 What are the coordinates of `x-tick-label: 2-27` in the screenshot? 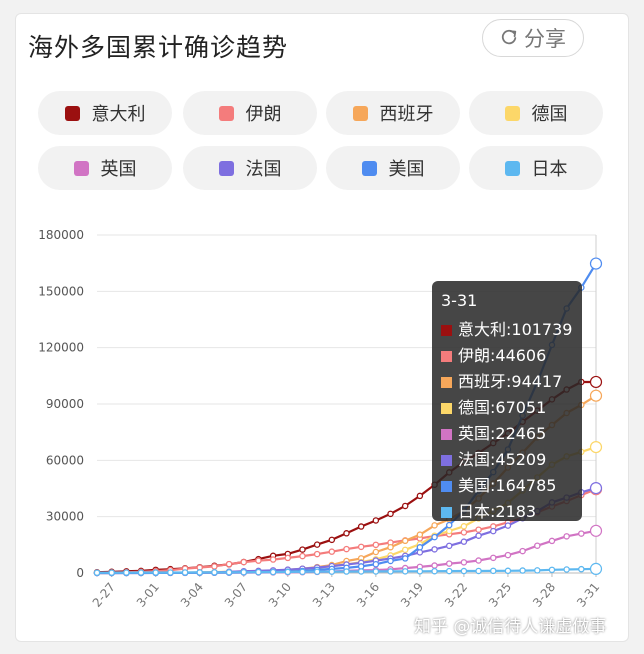 It's located at (104, 595).